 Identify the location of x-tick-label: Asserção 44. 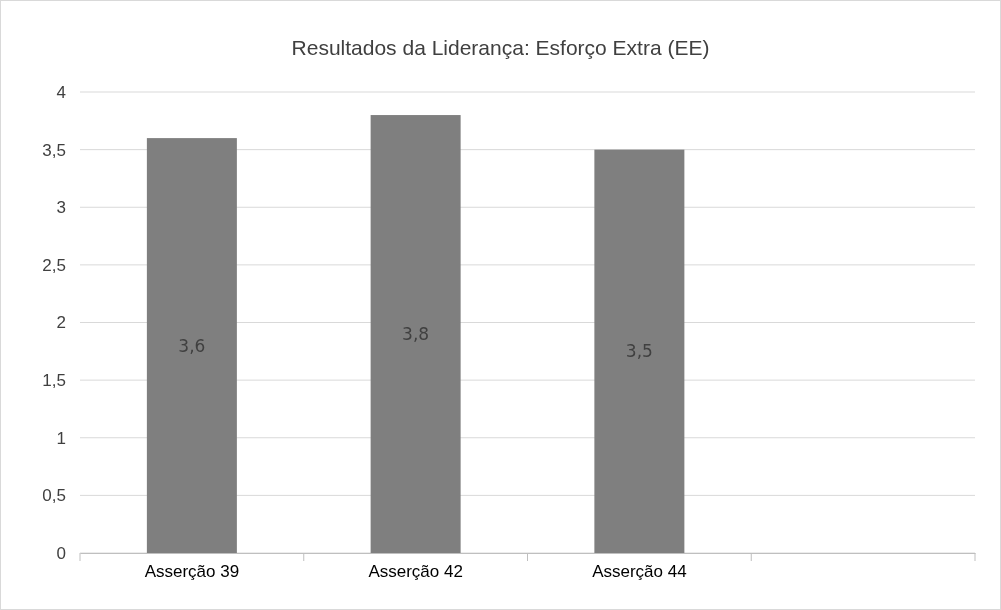
(639, 572).